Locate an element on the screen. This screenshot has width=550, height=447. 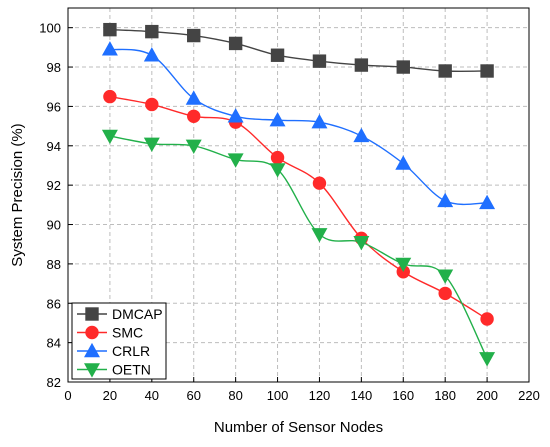
series-line-dmcap is located at coordinates (298, 50).